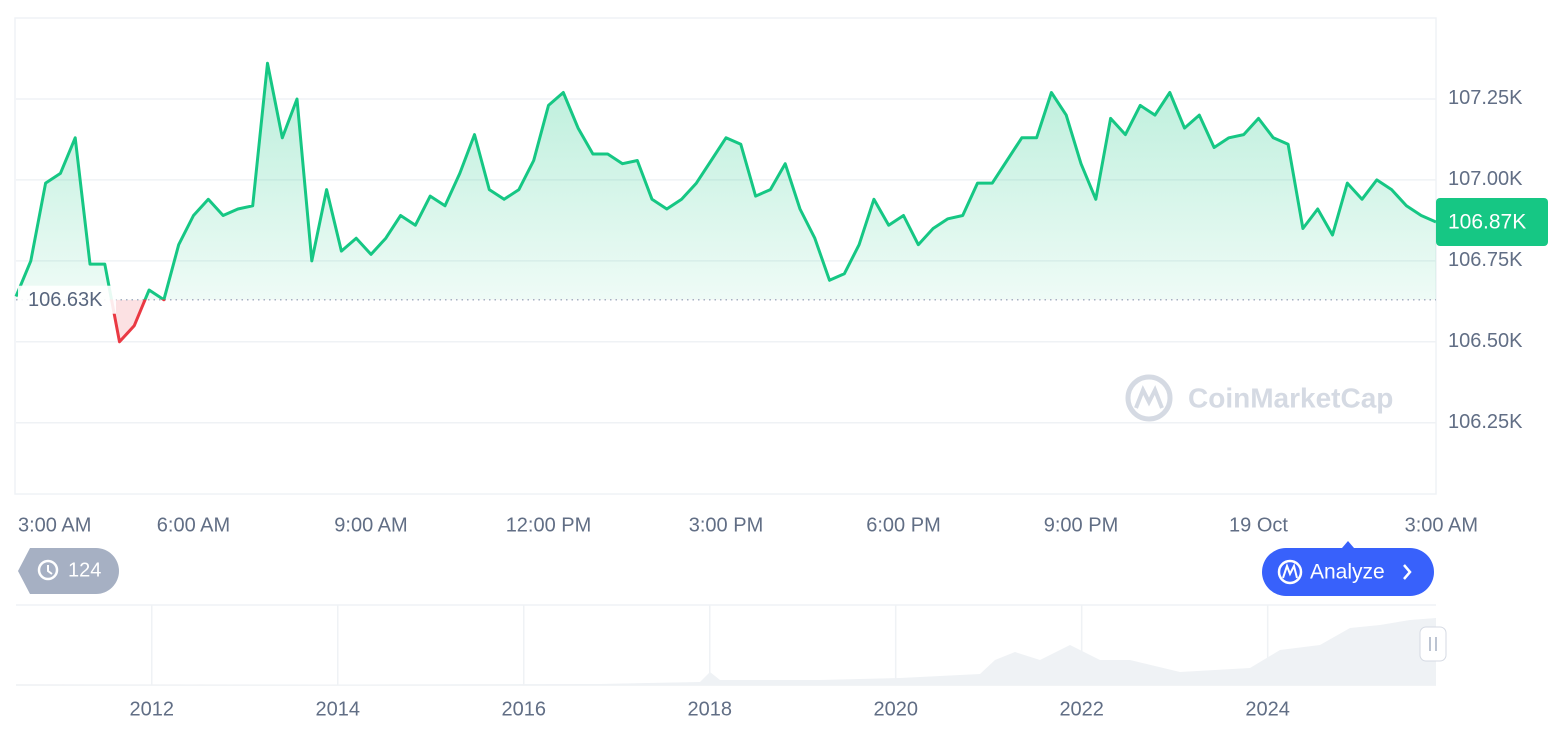  I want to click on overview-tick-label: 2024, so click(1267, 709).